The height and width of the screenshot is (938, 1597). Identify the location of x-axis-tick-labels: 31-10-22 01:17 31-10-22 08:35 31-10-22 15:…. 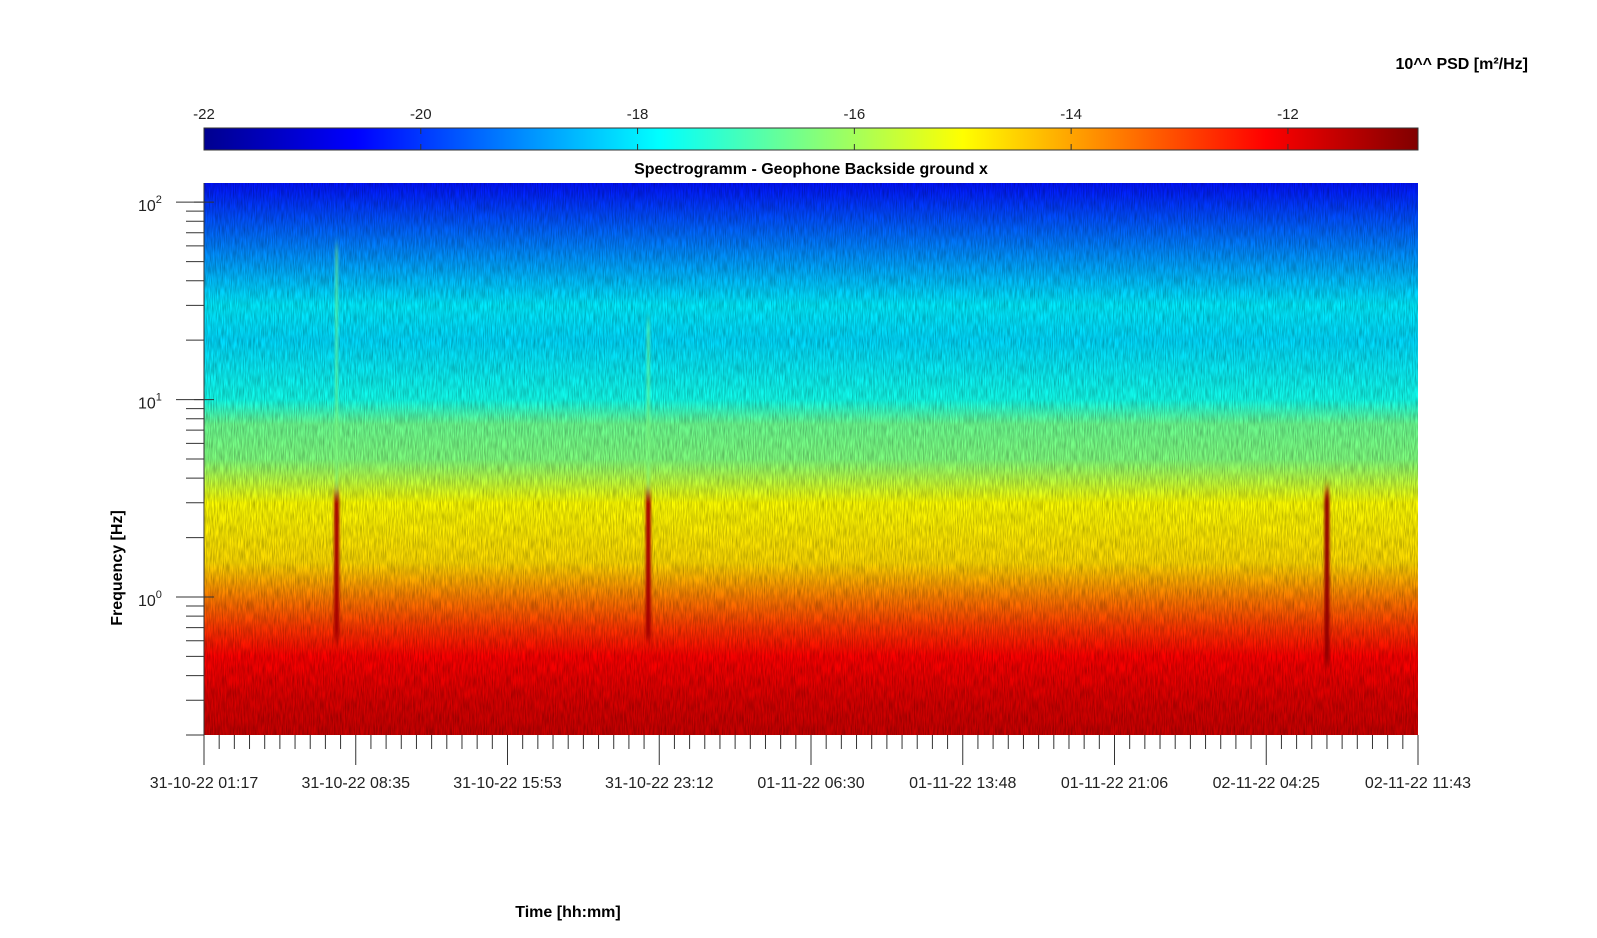
(810, 783).